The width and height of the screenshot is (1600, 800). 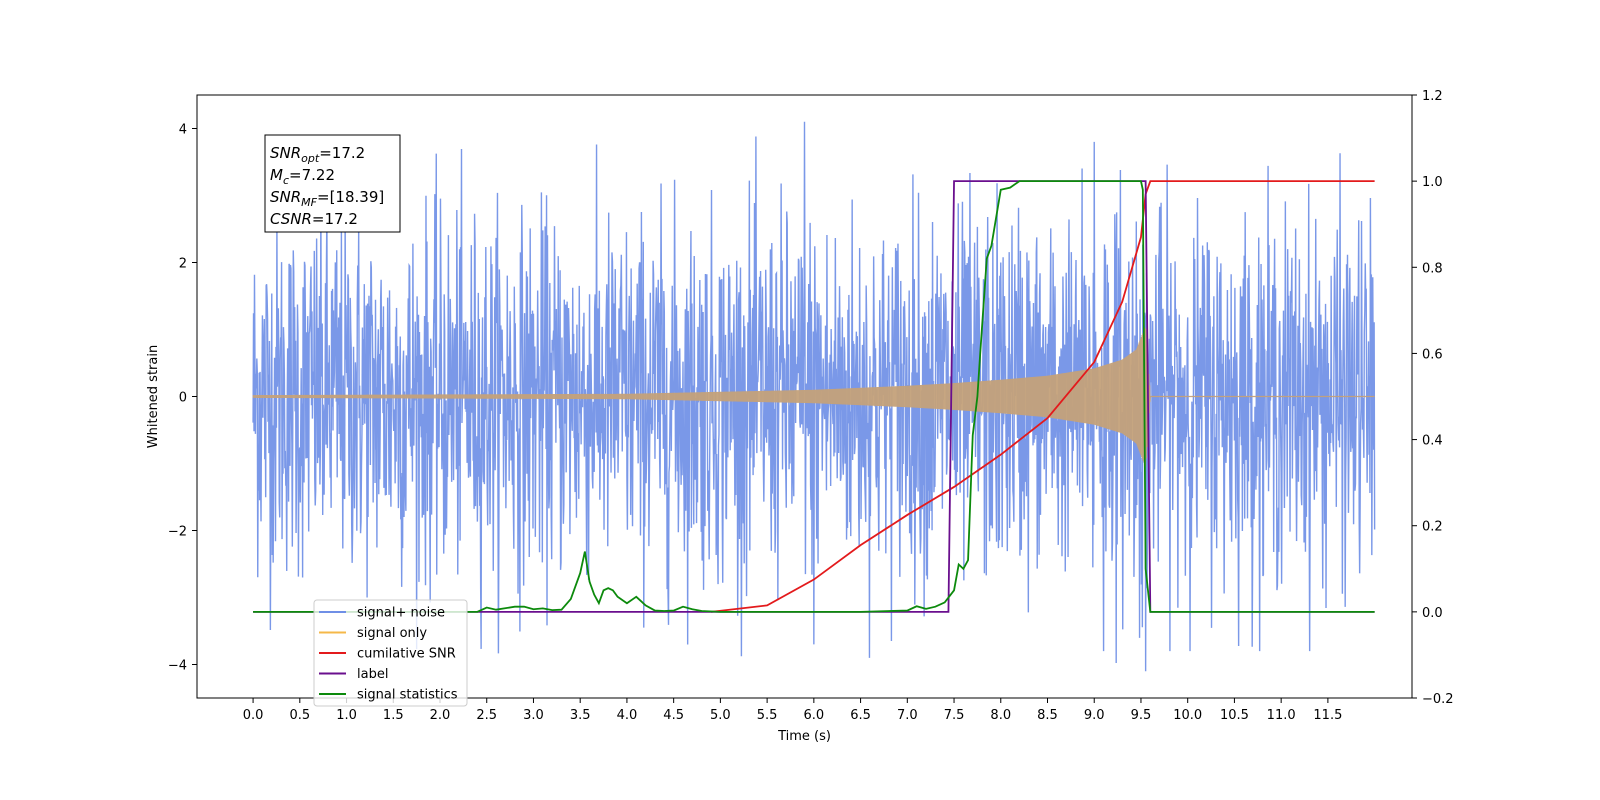 I want to click on legend-label: signal statistics, so click(x=407, y=695).